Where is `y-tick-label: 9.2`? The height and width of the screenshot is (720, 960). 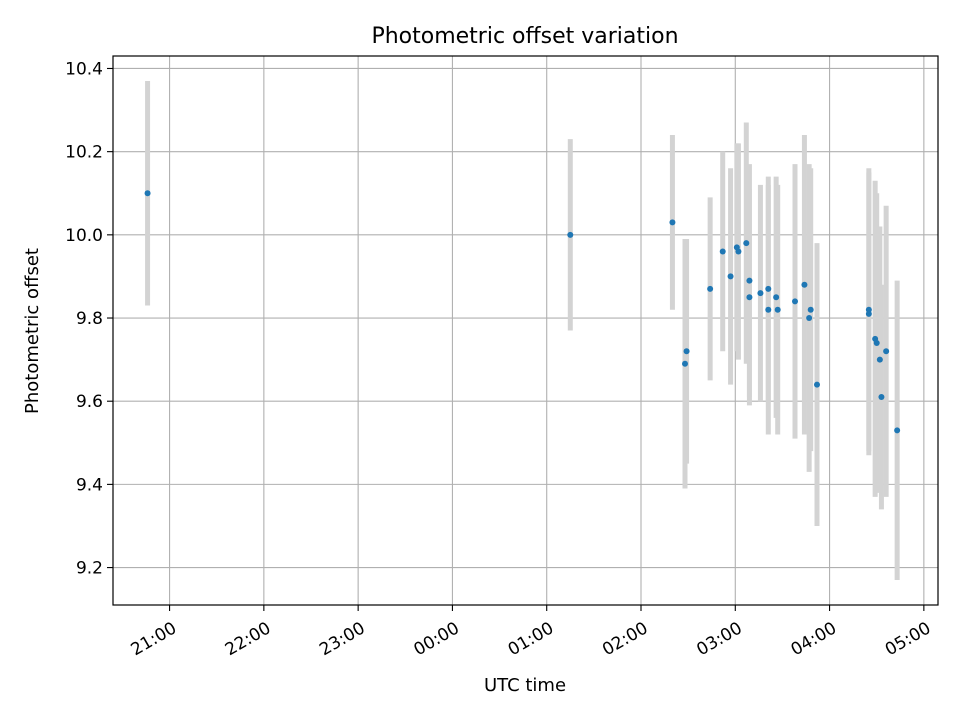
y-tick-label: 9.2 is located at coordinates (89, 569).